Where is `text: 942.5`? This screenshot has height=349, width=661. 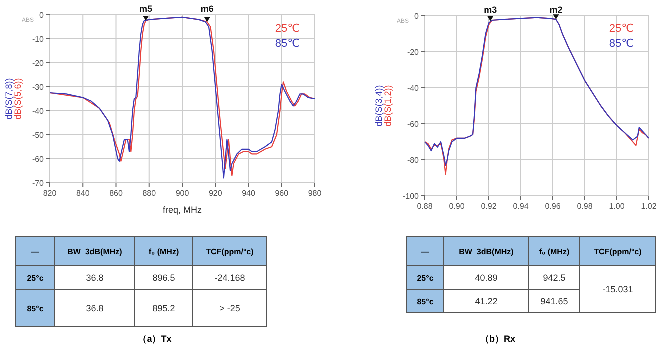
text: 942.5 is located at coordinates (554, 278).